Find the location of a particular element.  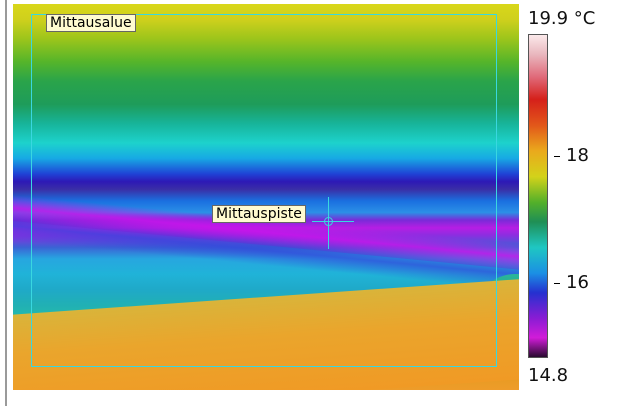

spot-crosshair-horizontal is located at coordinates (333, 221).